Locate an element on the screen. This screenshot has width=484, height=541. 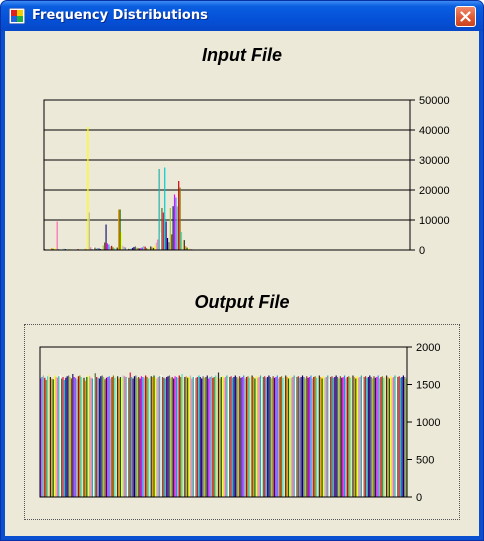
output-chart-title: Output File is located at coordinates (242, 302).